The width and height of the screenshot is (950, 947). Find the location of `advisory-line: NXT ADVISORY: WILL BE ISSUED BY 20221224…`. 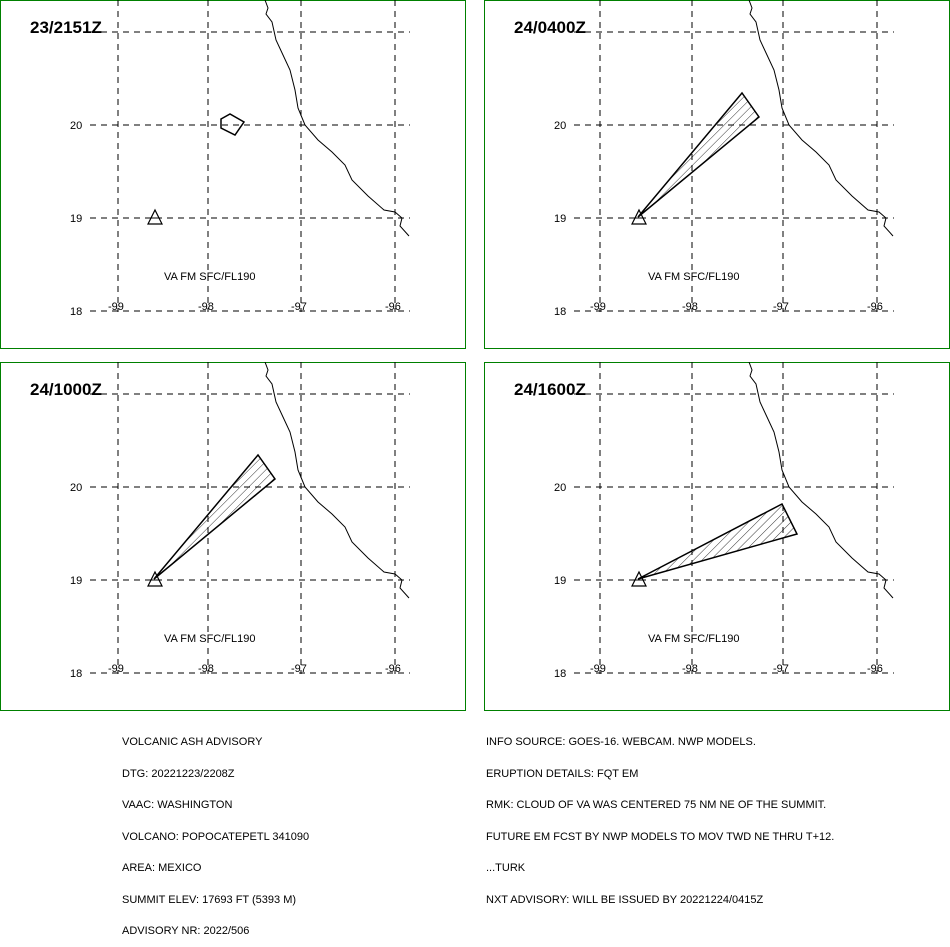

advisory-line: NXT ADVISORY: WILL BE ISSUED BY 20221224… is located at coordinates (625, 899).